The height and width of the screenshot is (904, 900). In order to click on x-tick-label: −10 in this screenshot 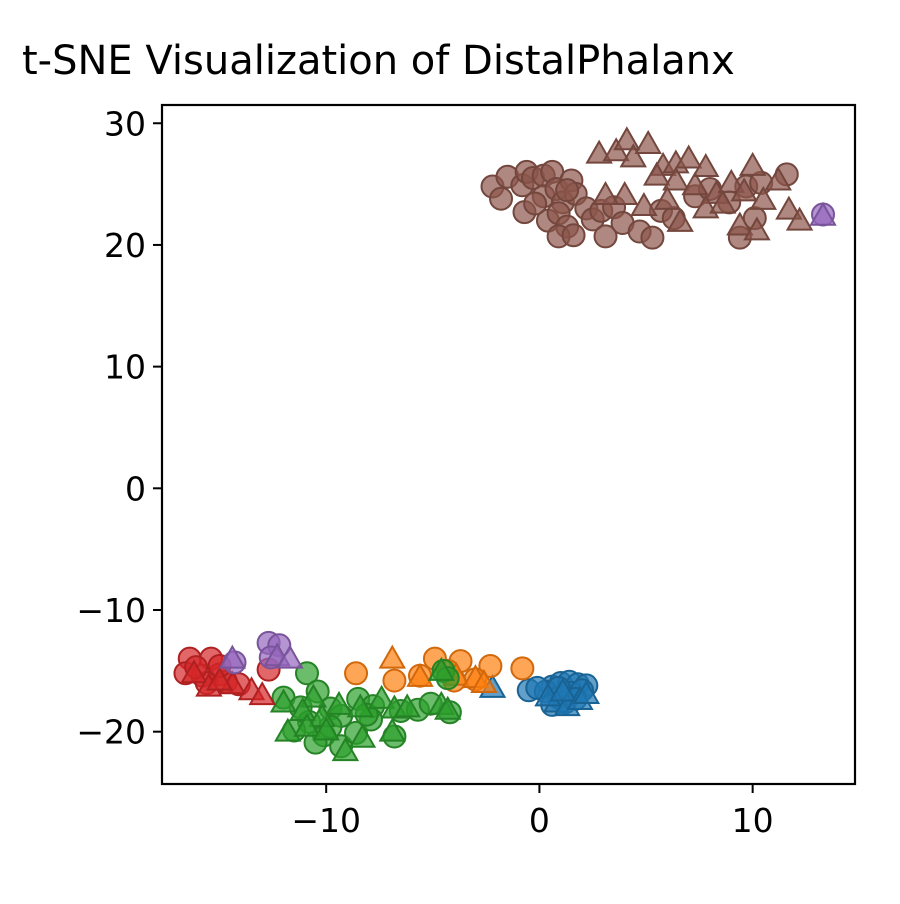, I will do `click(326, 820)`.